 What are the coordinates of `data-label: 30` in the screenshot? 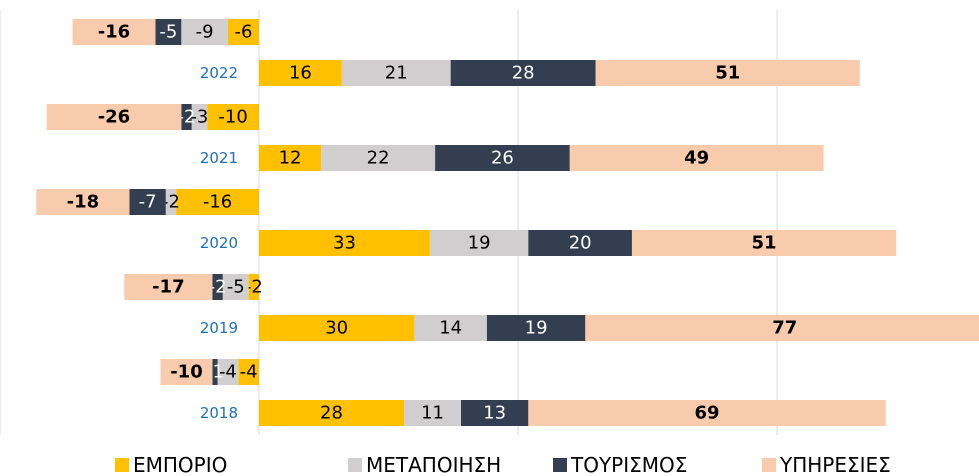 It's located at (336, 328).